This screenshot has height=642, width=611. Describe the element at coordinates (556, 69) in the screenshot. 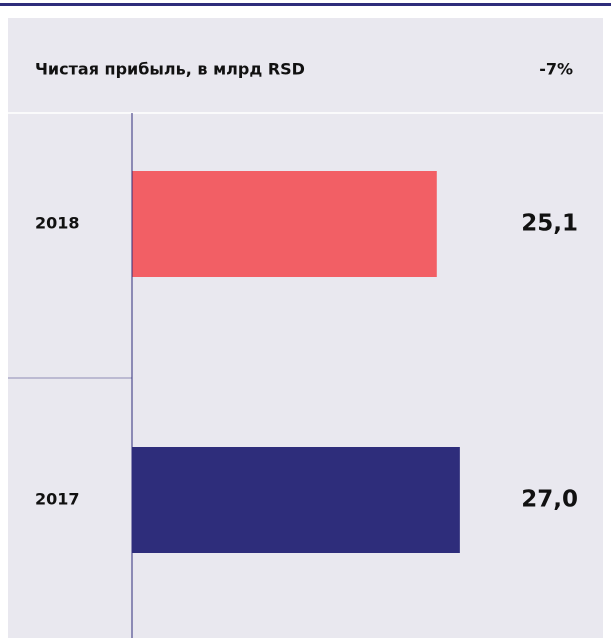

I see `annotation: -7%` at that location.